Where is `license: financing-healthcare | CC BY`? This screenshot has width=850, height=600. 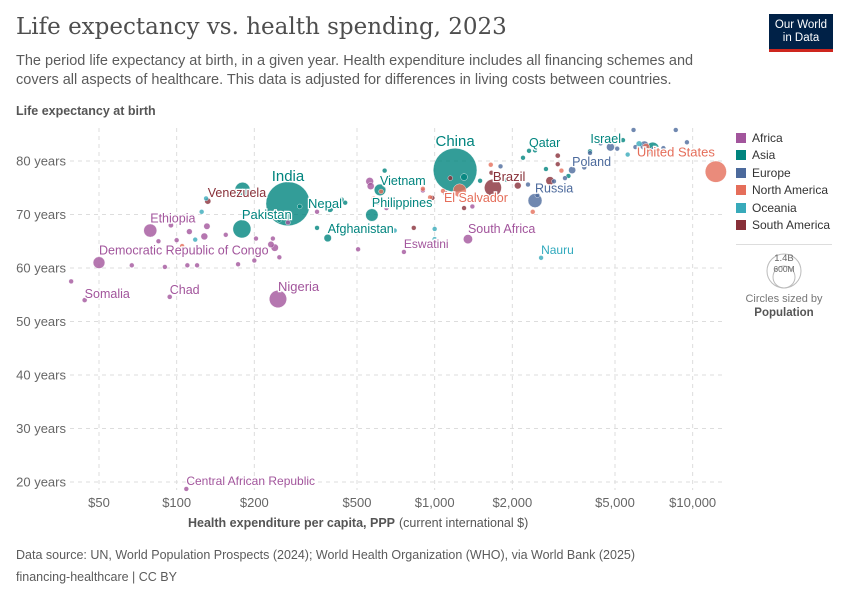 license: financing-healthcare | CC BY is located at coordinates (96, 577).